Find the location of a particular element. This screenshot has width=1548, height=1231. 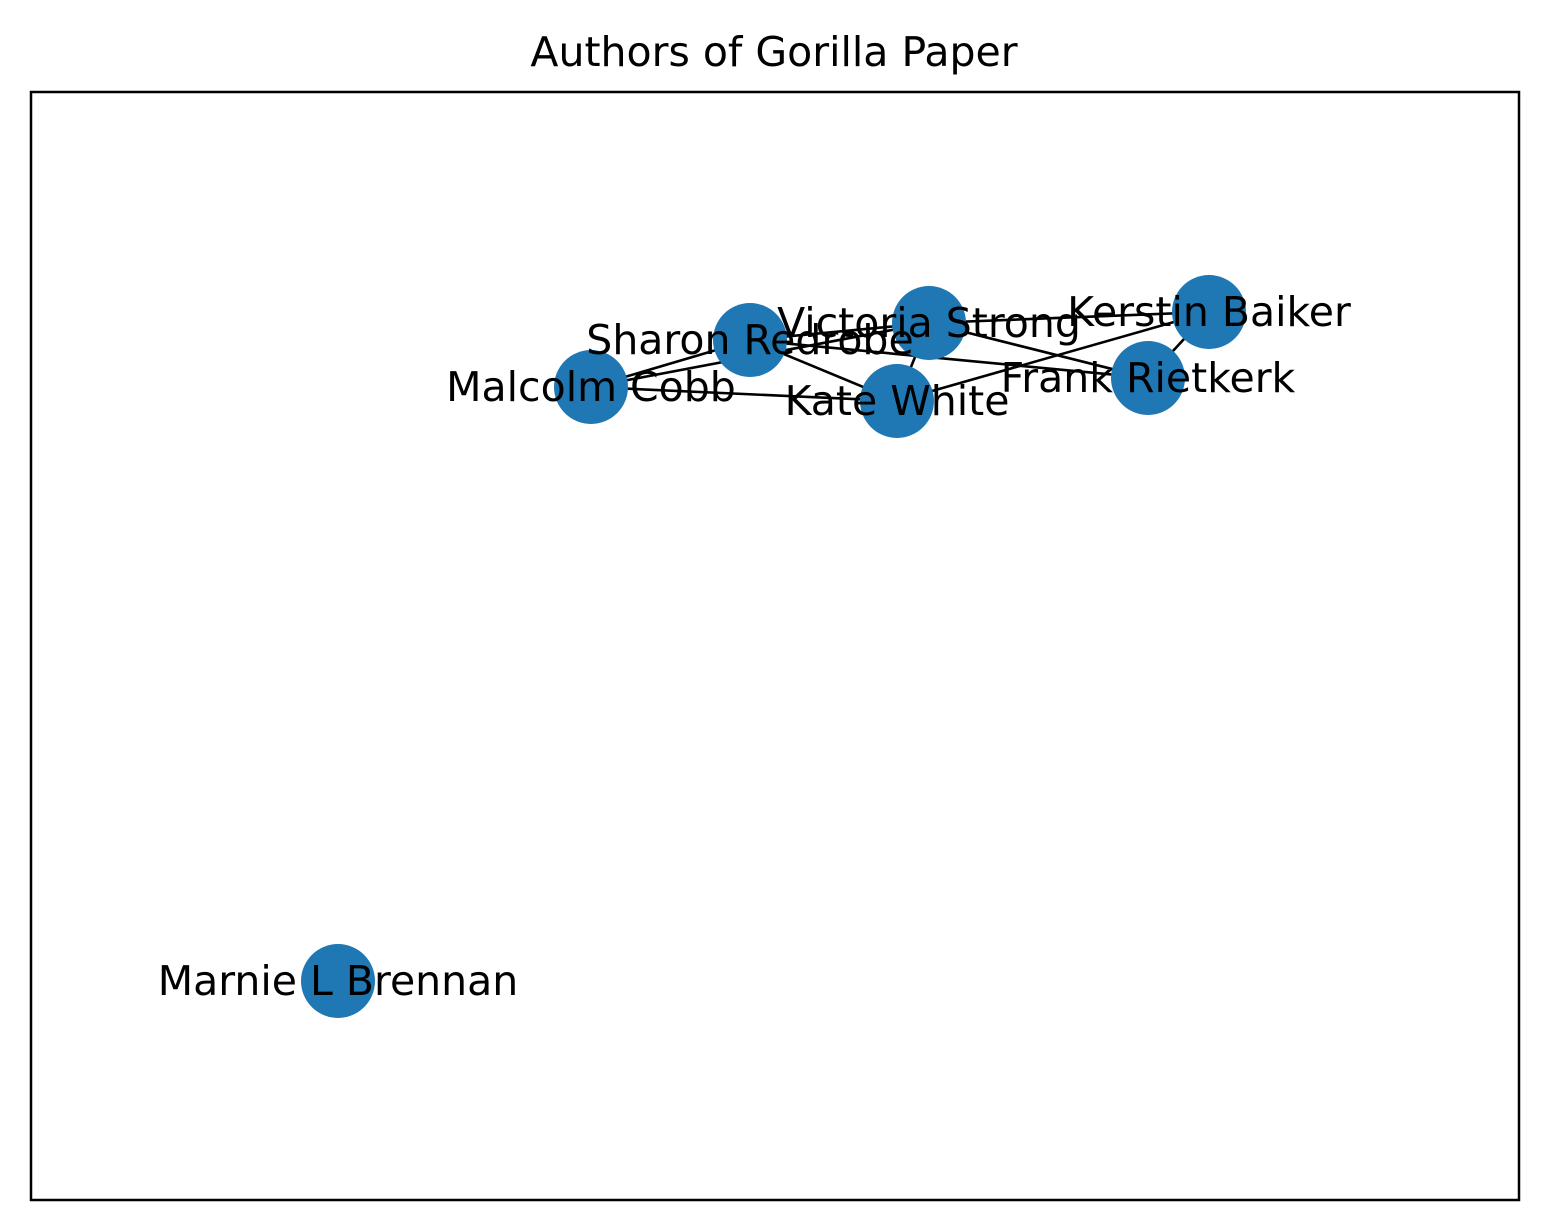

edge-kate-white-kerstin-baiker is located at coordinates (1053, 356).